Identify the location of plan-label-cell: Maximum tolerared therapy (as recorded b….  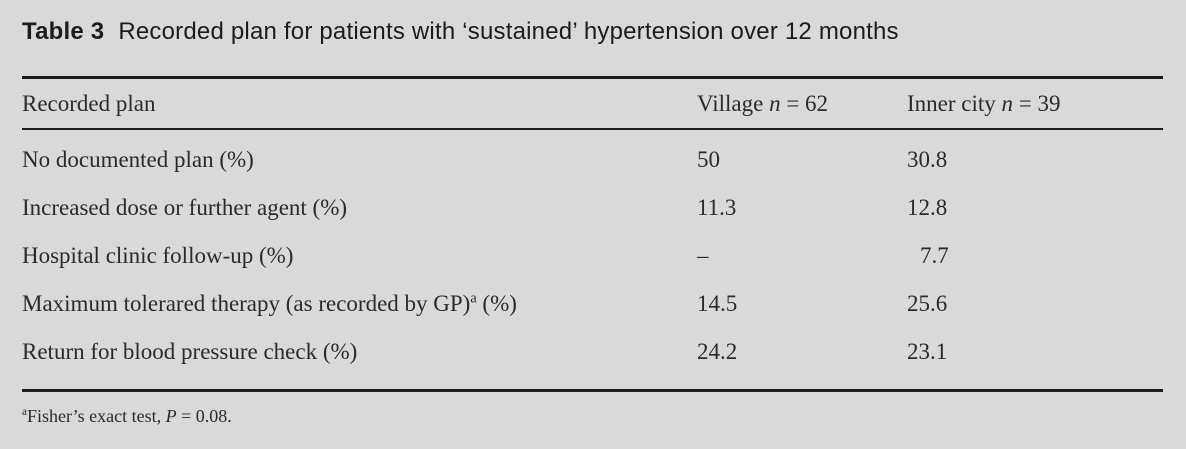
(269, 303).